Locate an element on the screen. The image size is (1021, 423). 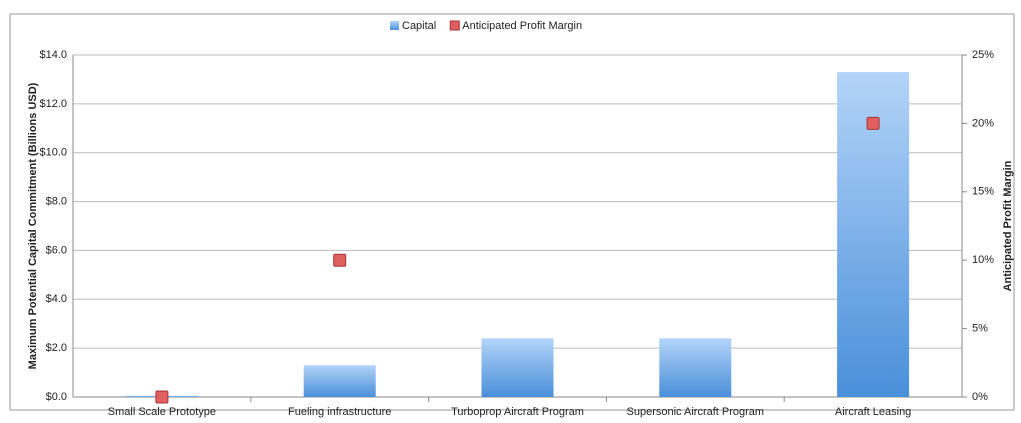
y-tick-label: $6.0 is located at coordinates (56, 250).